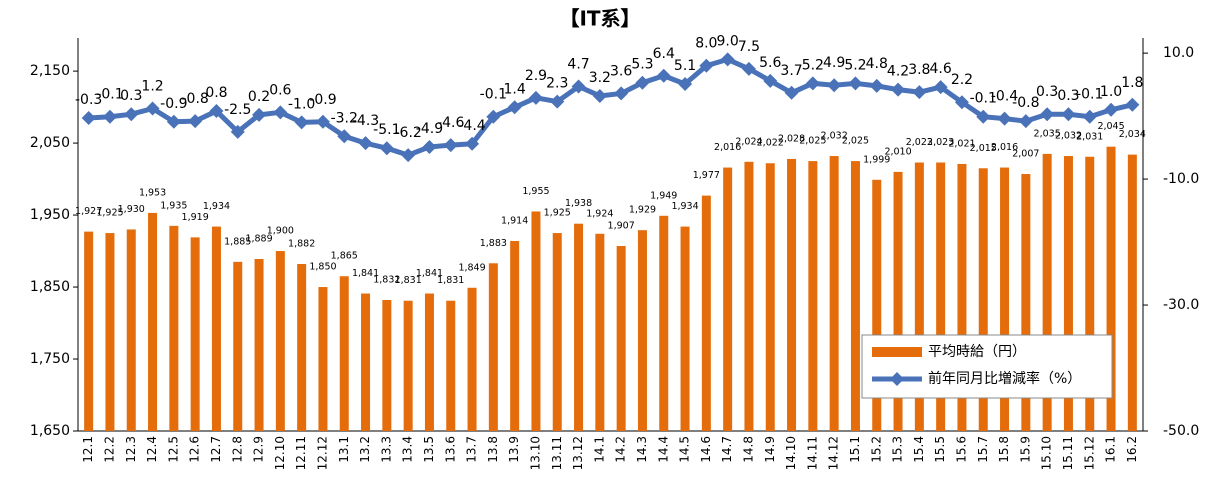  What do you see at coordinates (706, 449) in the screenshot?
I see `x-tick-label: 14.6` at bounding box center [706, 449].